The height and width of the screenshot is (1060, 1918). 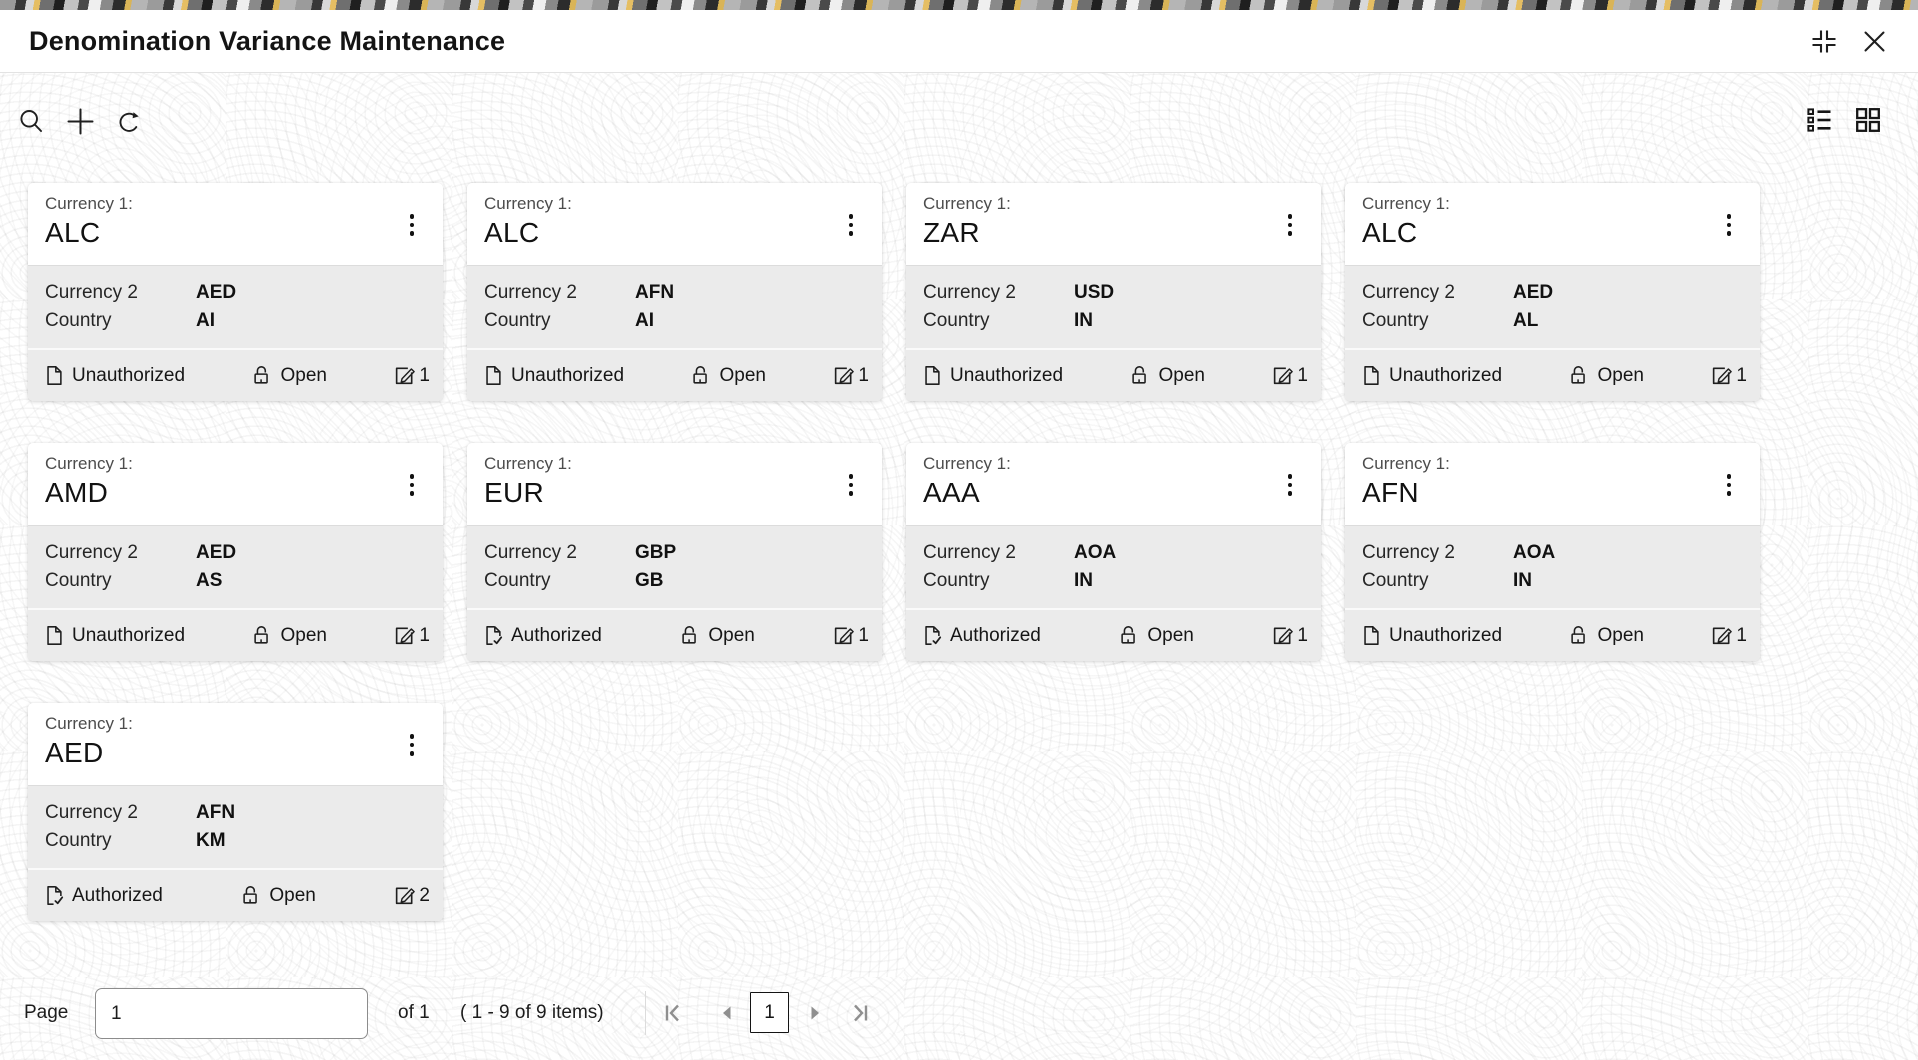 I want to click on currency2-value: AED, so click(x=216, y=552).